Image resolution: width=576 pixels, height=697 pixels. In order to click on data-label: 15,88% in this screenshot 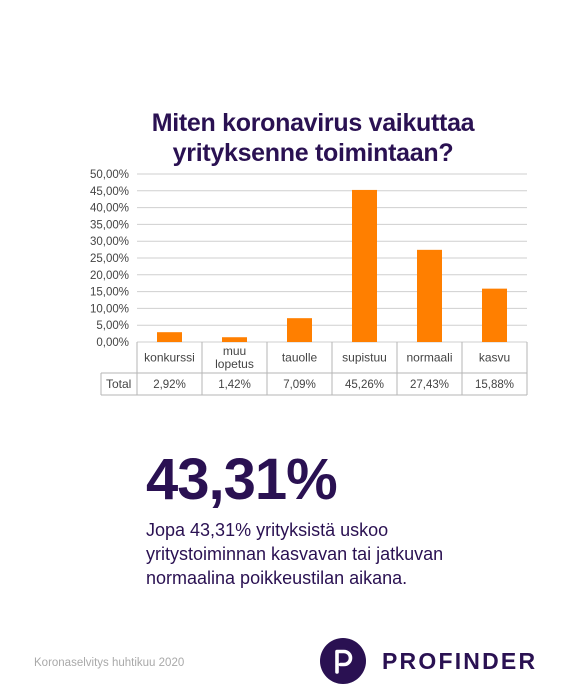, I will do `click(494, 385)`.